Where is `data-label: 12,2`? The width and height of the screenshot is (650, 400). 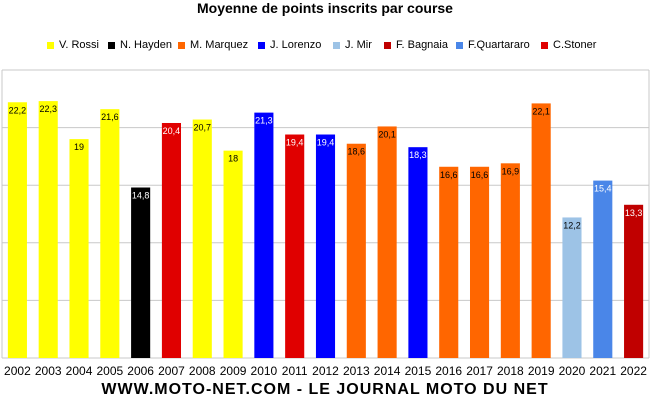 data-label: 12,2 is located at coordinates (572, 225).